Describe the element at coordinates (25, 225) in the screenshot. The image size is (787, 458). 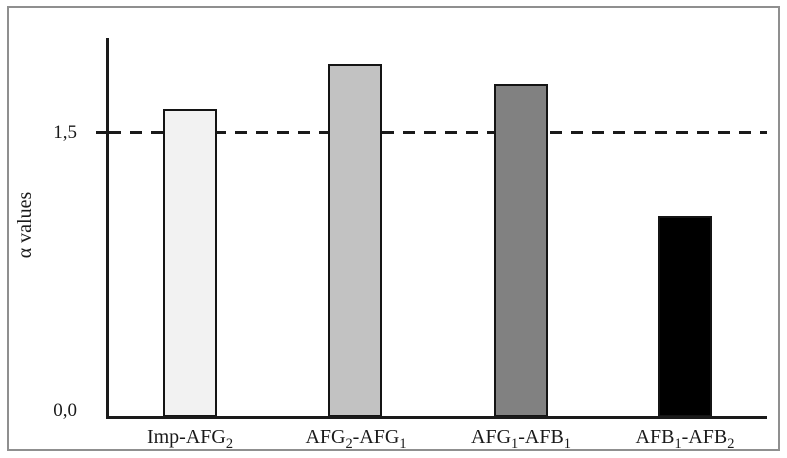
I see `y-axis-title: α values` at that location.